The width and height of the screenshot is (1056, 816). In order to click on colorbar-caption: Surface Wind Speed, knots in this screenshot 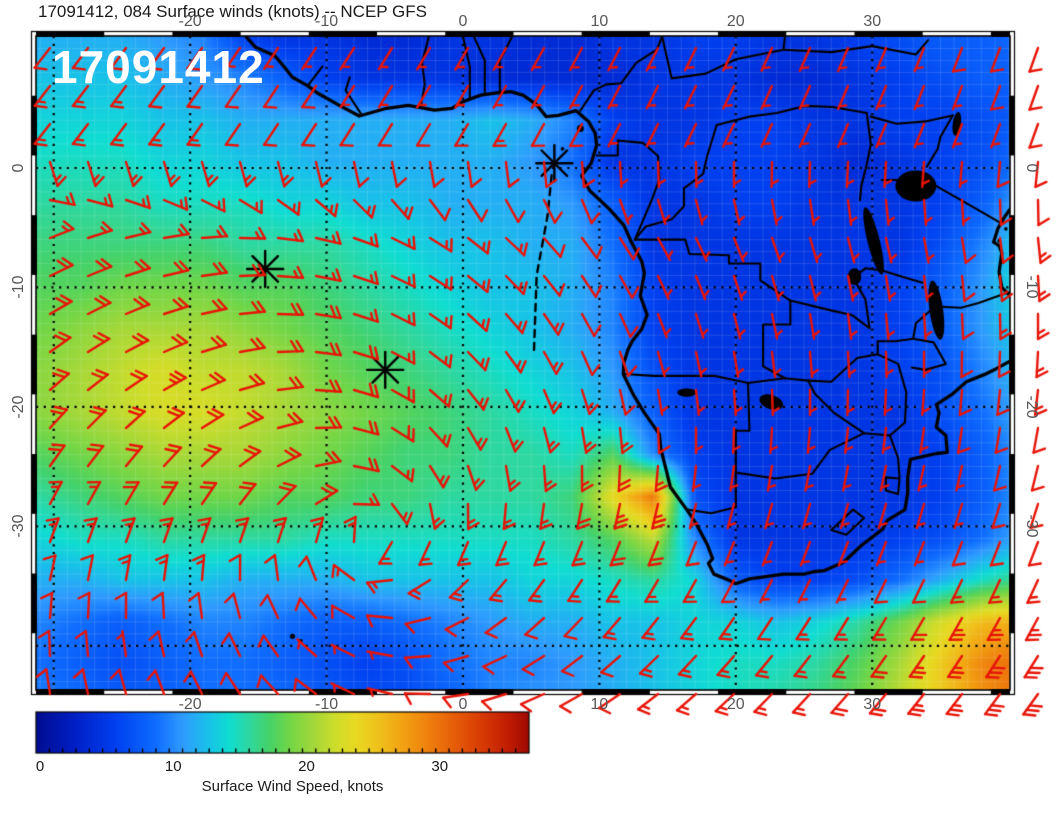, I will do `click(292, 786)`.